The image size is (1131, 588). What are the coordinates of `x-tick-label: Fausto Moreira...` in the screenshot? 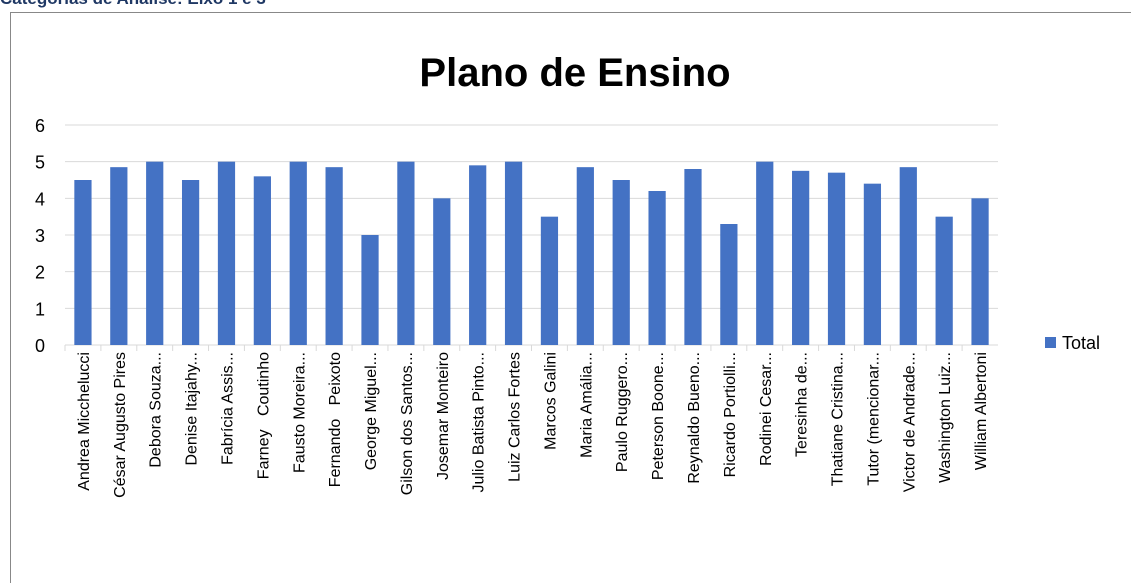 It's located at (299, 412).